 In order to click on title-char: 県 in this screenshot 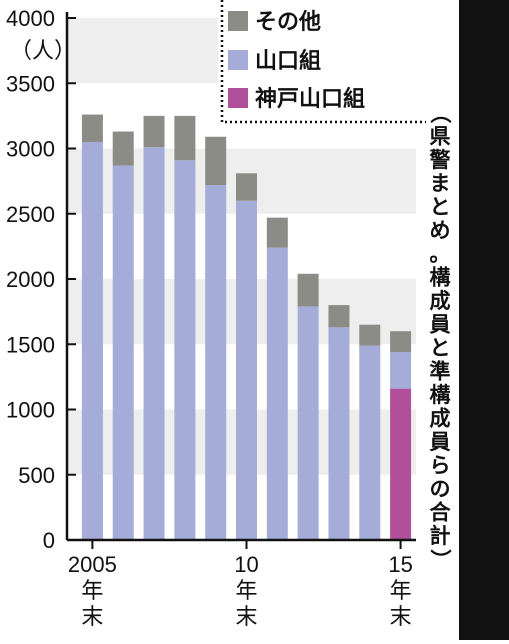, I will do `click(484, 137)`.